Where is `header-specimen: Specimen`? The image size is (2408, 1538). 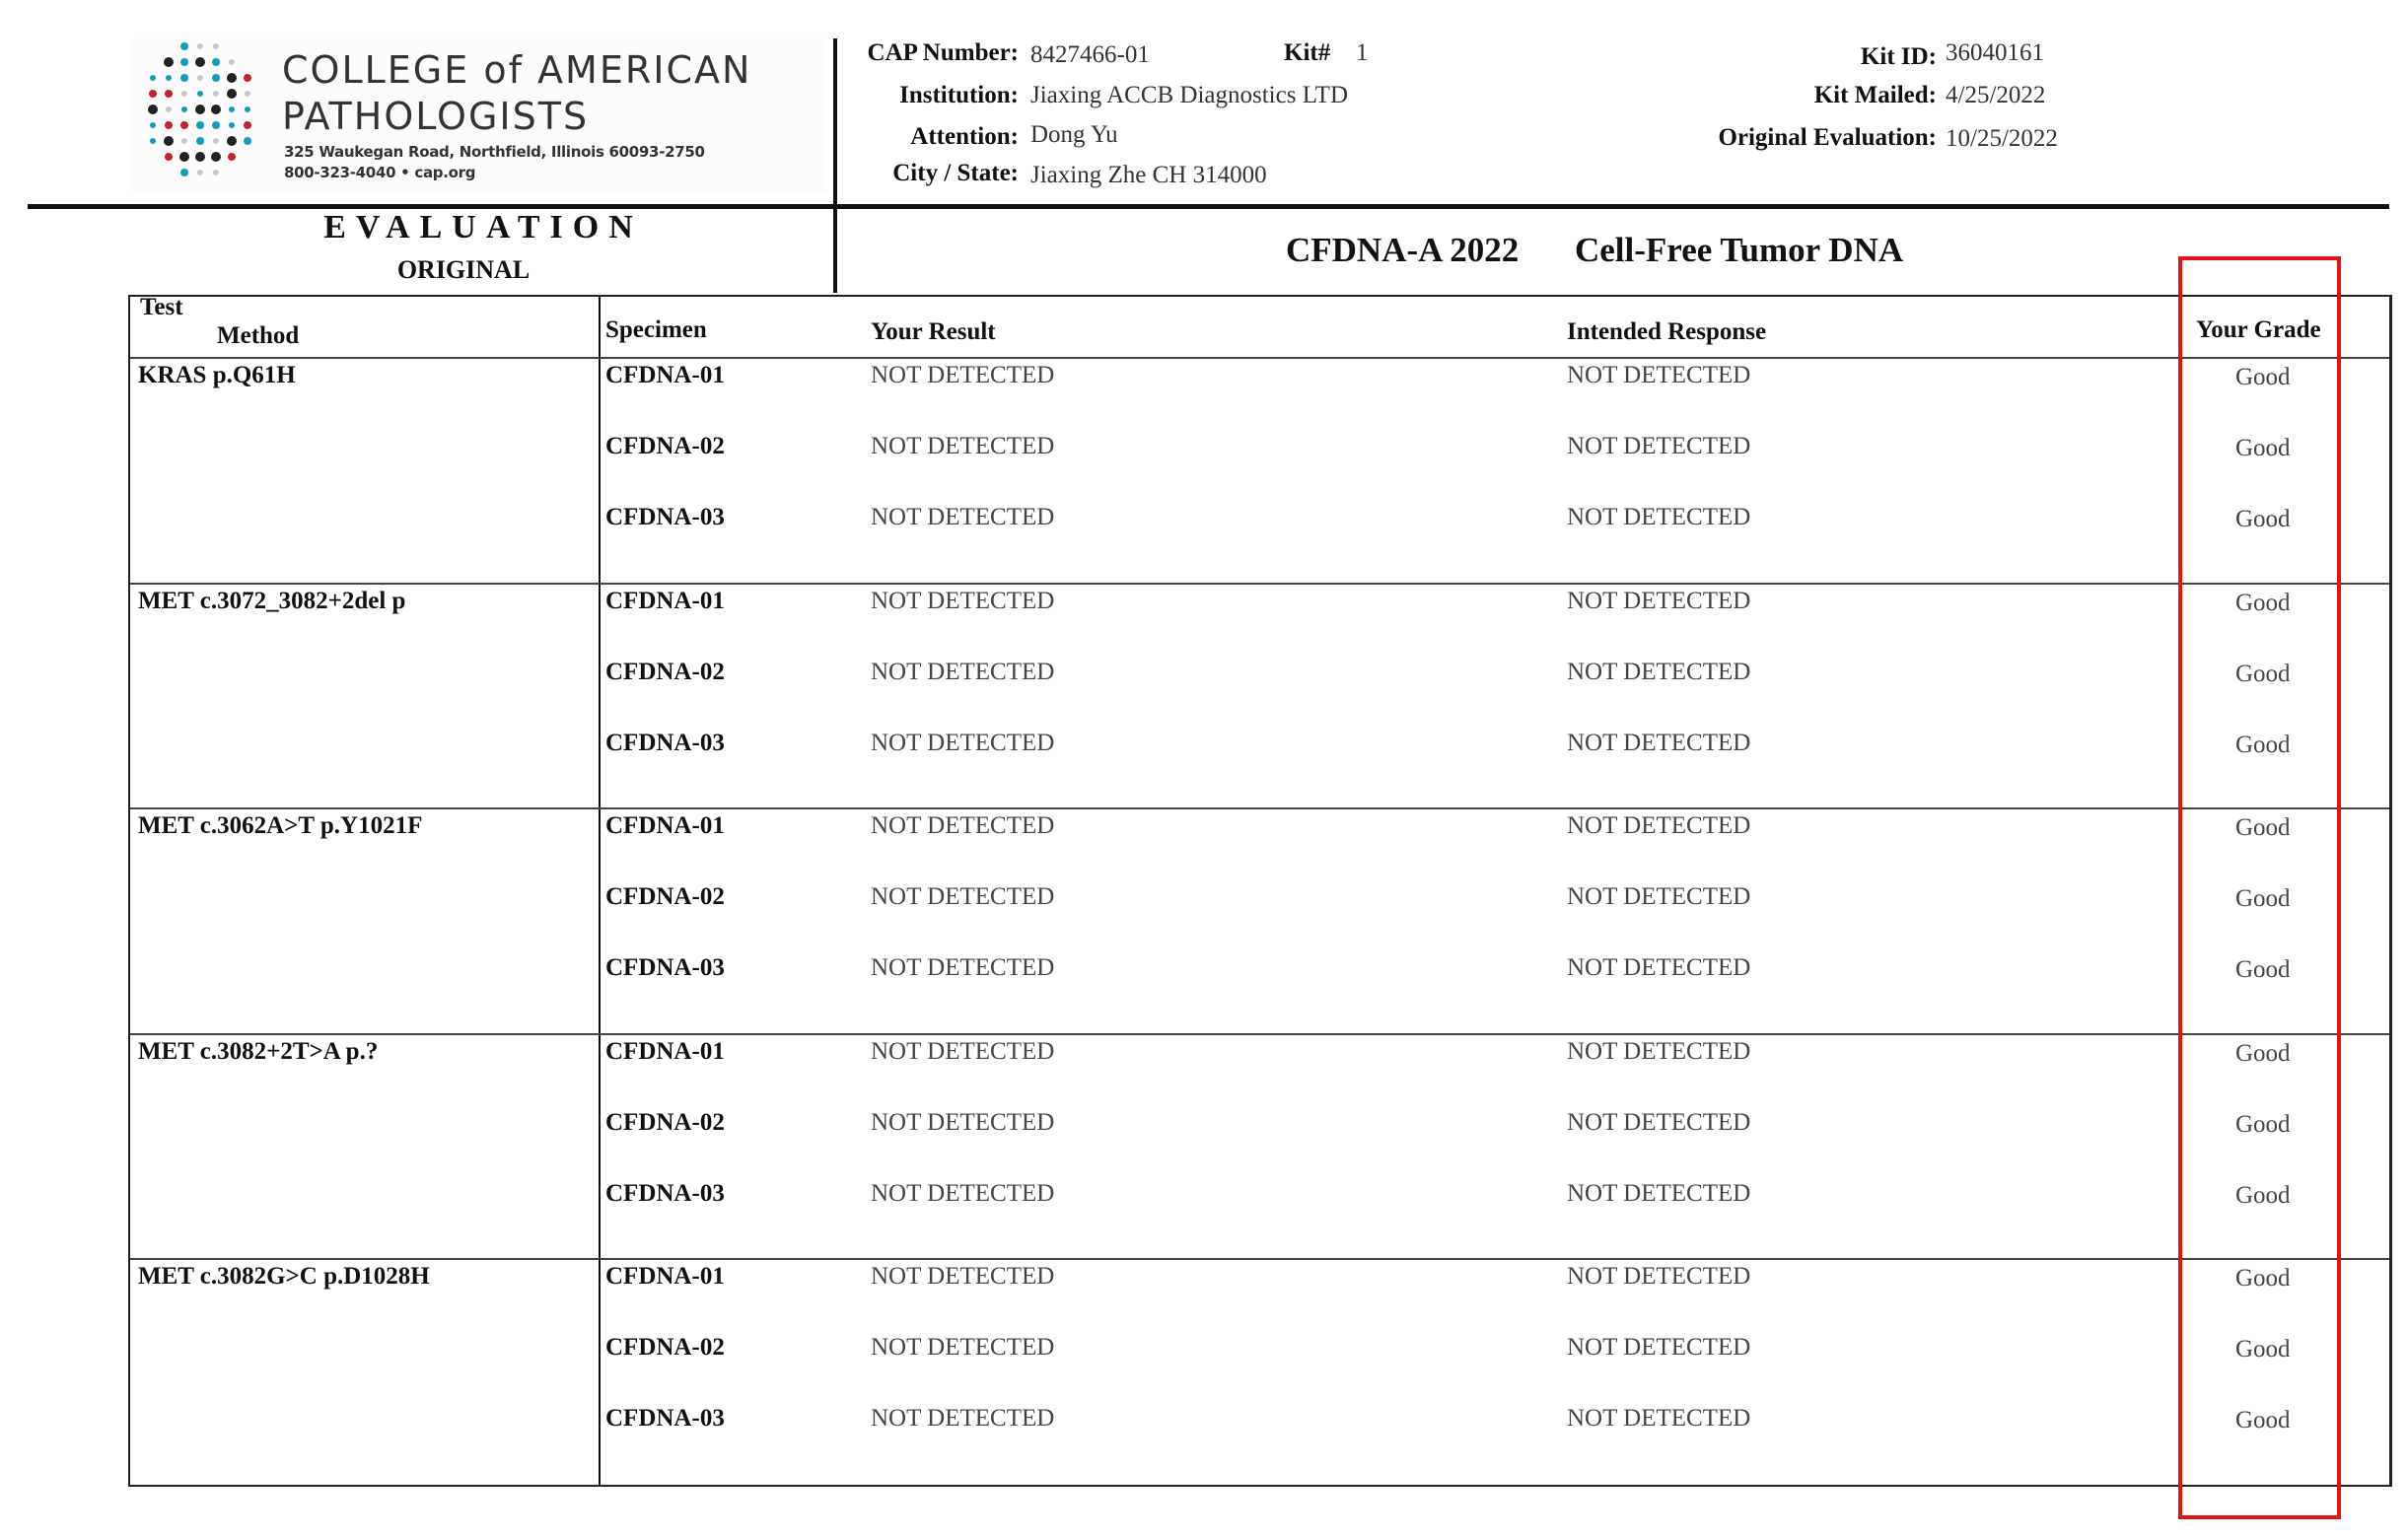 header-specimen: Specimen is located at coordinates (656, 330).